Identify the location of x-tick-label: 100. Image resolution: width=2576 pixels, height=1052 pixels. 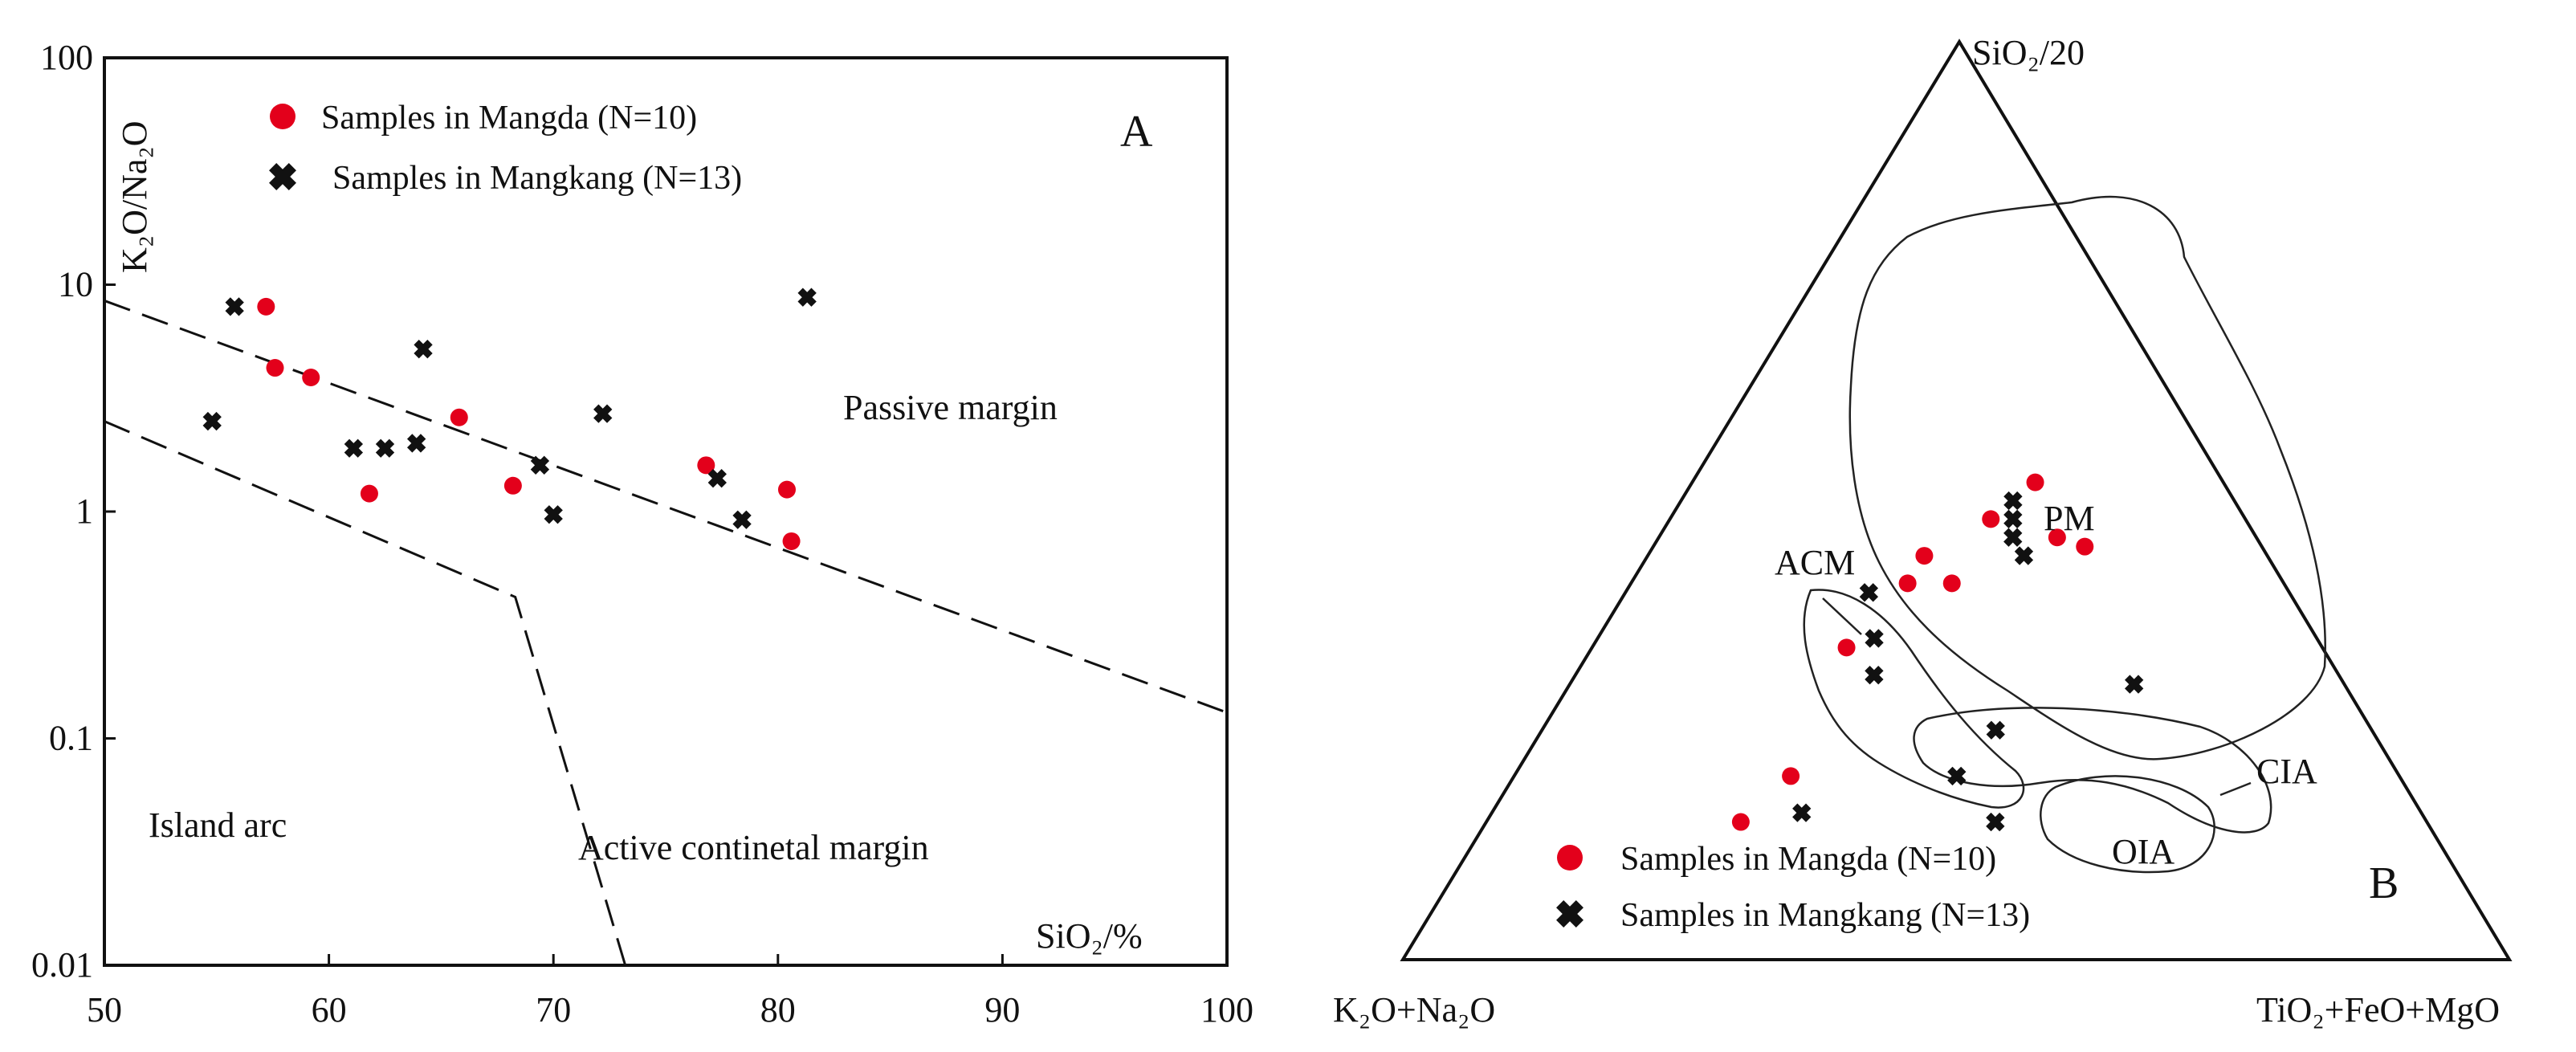
(1226, 1010).